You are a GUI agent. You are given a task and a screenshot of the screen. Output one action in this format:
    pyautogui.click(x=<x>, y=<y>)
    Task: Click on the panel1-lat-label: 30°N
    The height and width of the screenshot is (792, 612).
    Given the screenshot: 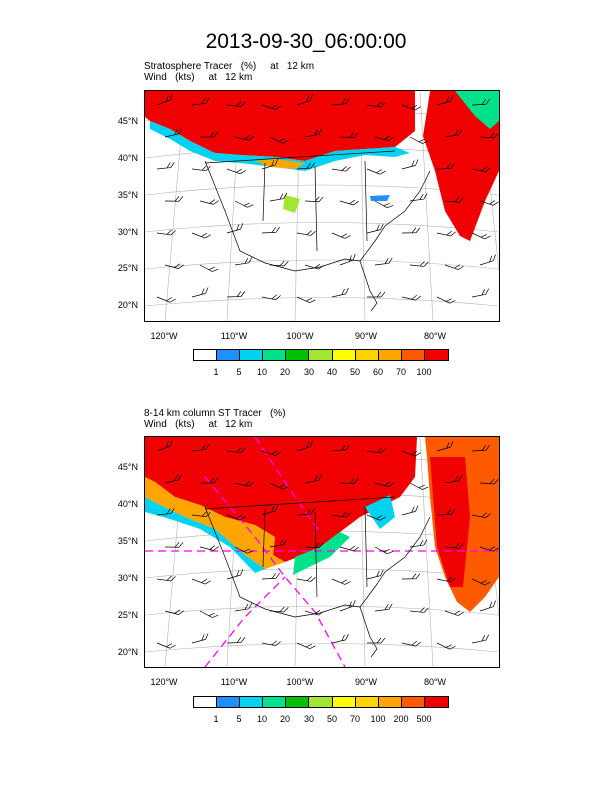 What is the action you would take?
    pyautogui.click(x=127, y=232)
    